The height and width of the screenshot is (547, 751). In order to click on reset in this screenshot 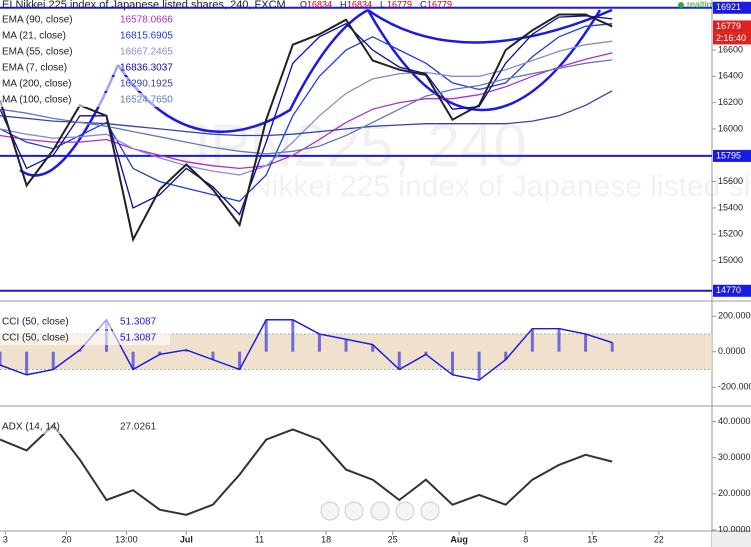, I will do `click(380, 511)`.